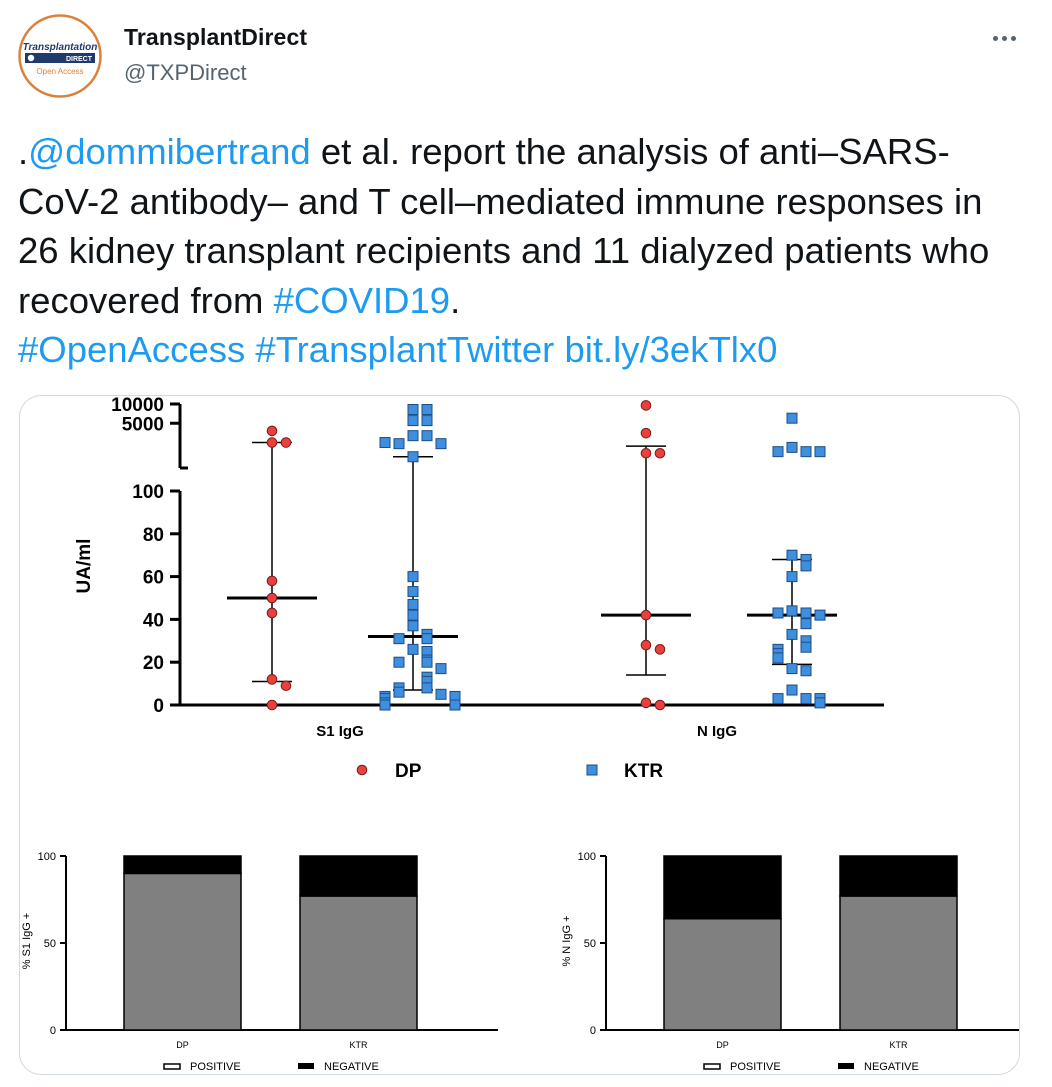  What do you see at coordinates (405, 349) in the screenshot?
I see `hashtag-transplanttwitter-link: #TransplantTwitter` at bounding box center [405, 349].